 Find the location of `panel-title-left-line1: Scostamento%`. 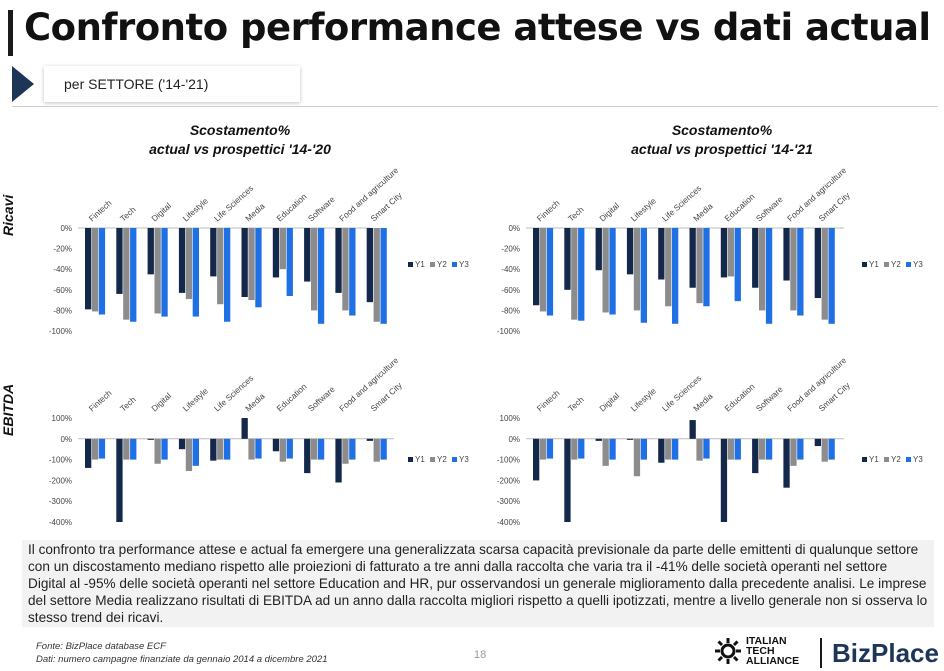

panel-title-left-line1: Scostamento% is located at coordinates (240, 130).